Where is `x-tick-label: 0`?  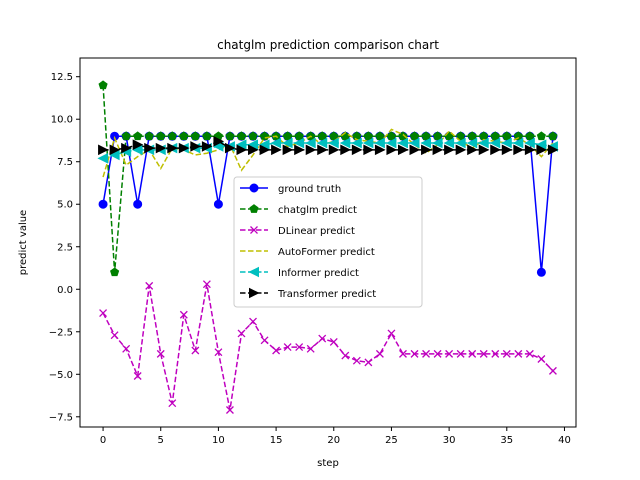
x-tick-label: 0 is located at coordinates (103, 440).